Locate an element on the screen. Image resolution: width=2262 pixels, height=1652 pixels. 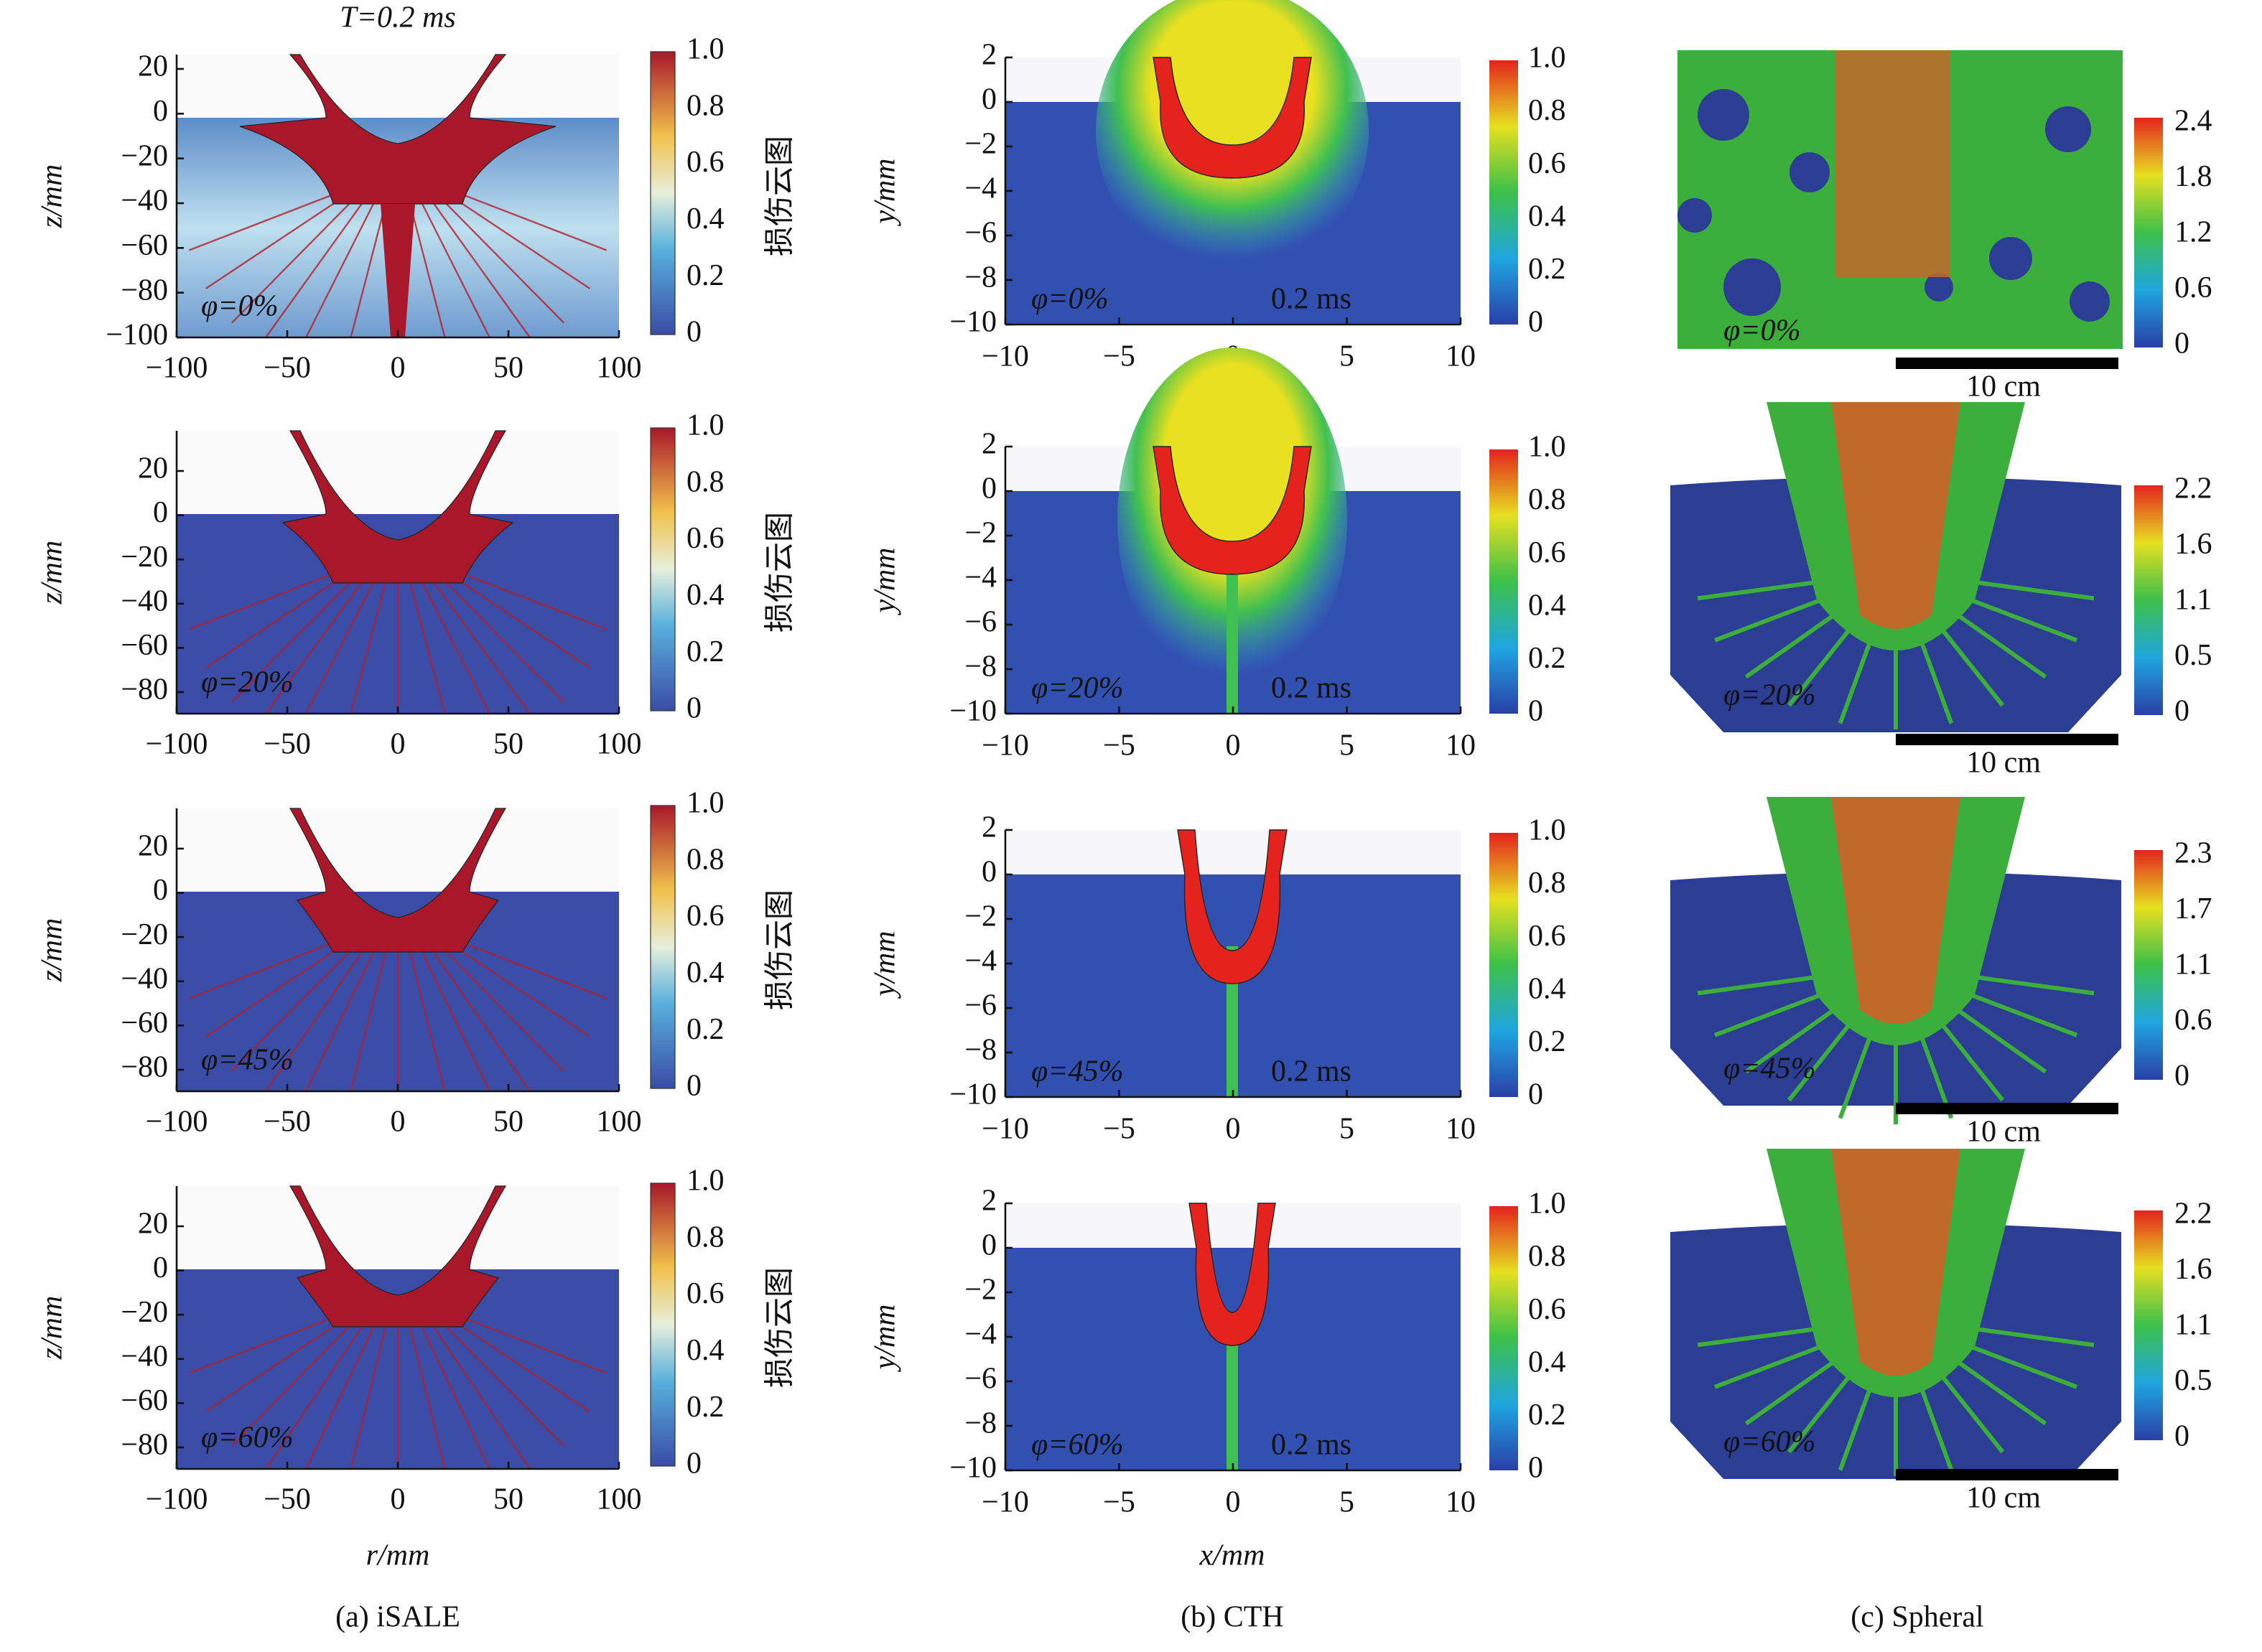
colorbar-tick-label: 2.3 is located at coordinates (2193, 853).